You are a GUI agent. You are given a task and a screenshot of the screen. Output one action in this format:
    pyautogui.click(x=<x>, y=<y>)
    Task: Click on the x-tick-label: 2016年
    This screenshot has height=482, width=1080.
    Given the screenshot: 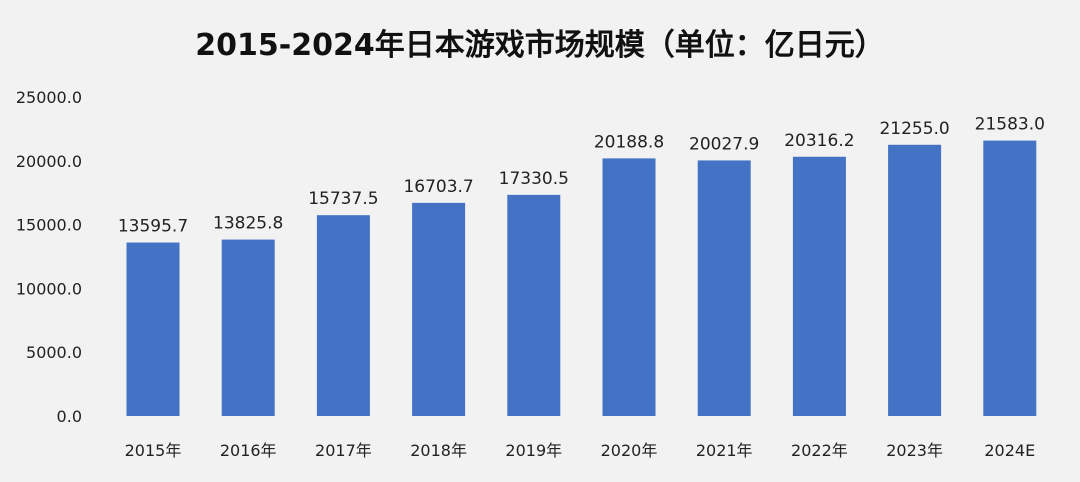 What is the action you would take?
    pyautogui.click(x=248, y=450)
    